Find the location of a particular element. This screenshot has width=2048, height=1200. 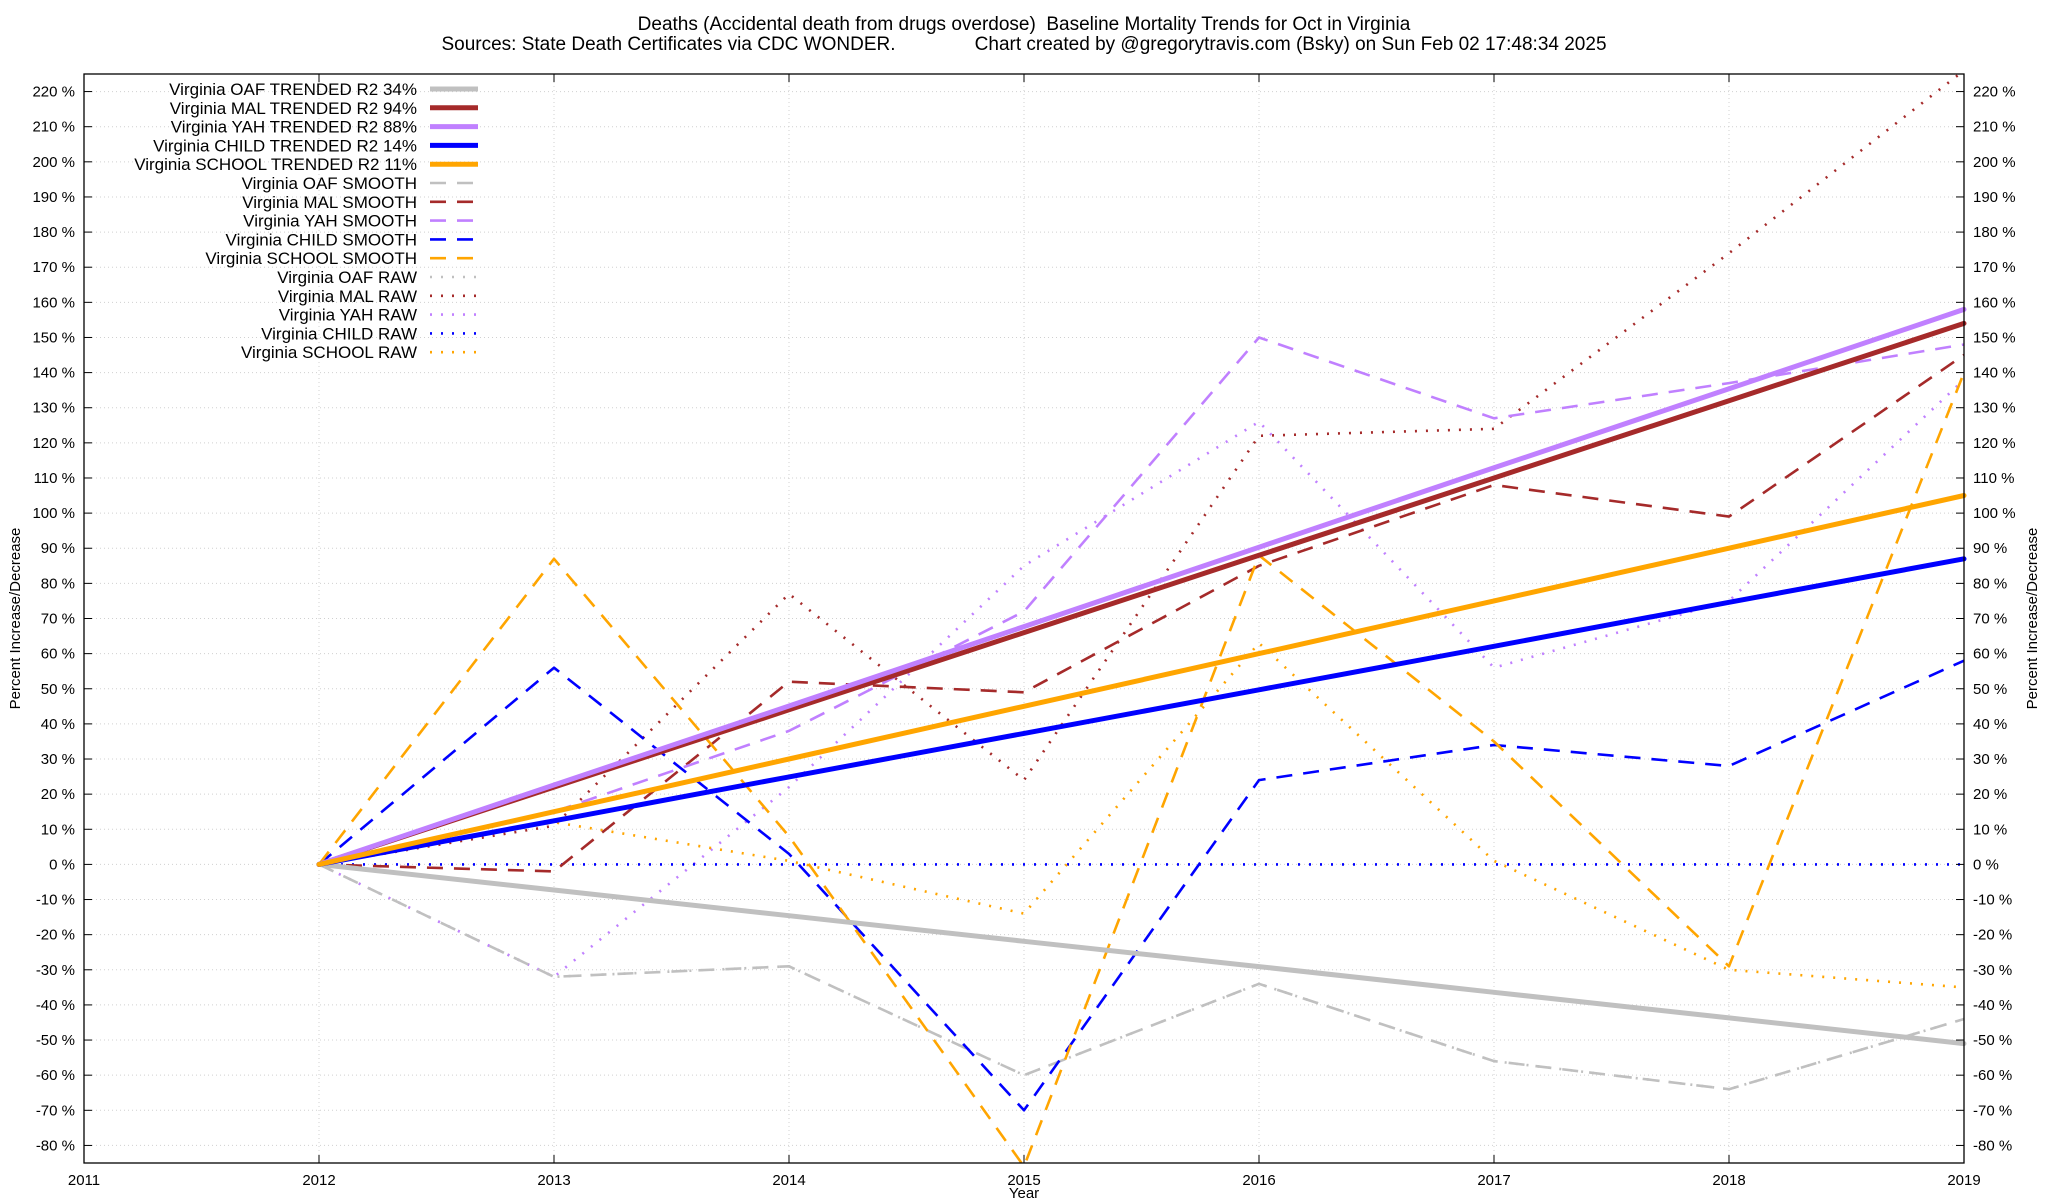

y-tick-label: 200 % is located at coordinates (53, 162).